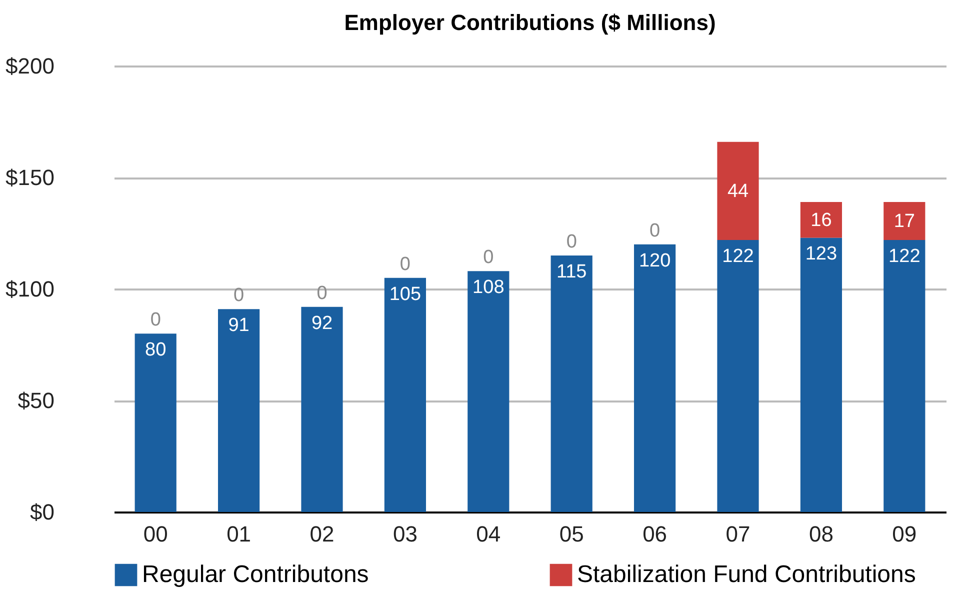 The width and height of the screenshot is (966, 591). Describe the element at coordinates (571, 534) in the screenshot. I see `x-tick-label: 05` at that location.